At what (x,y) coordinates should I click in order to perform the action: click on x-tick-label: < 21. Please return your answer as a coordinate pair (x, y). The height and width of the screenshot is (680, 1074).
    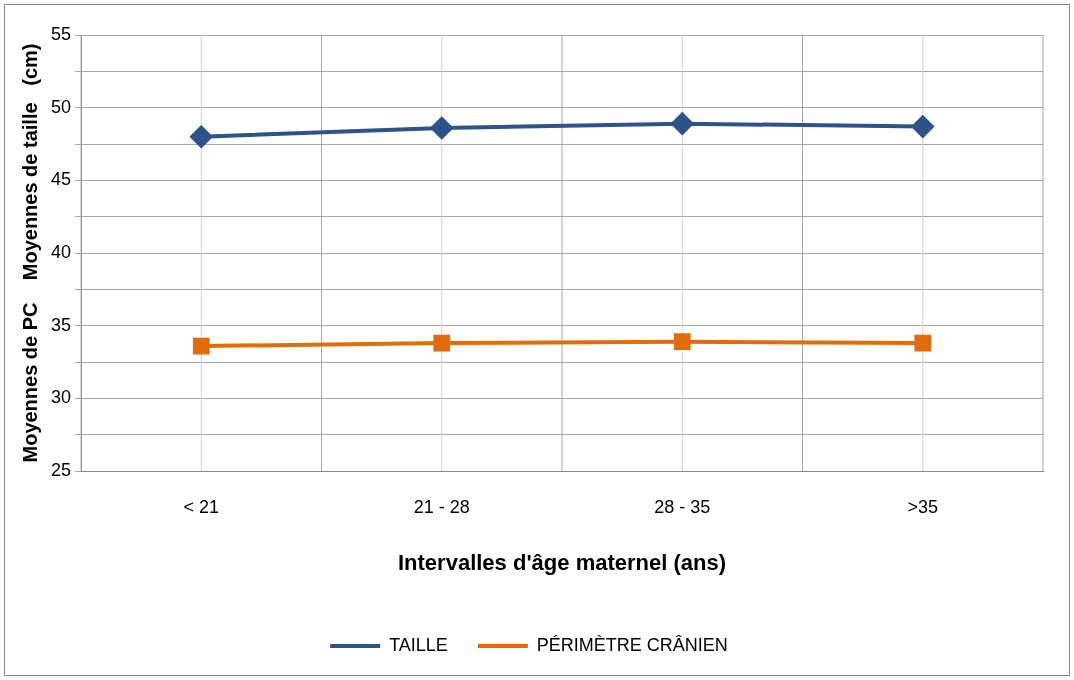
    Looking at the image, I should click on (201, 506).